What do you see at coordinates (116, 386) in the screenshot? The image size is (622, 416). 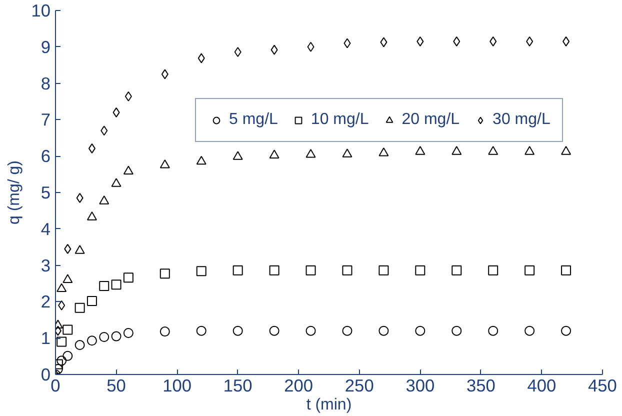 I see `x-tick-label: 50` at bounding box center [116, 386].